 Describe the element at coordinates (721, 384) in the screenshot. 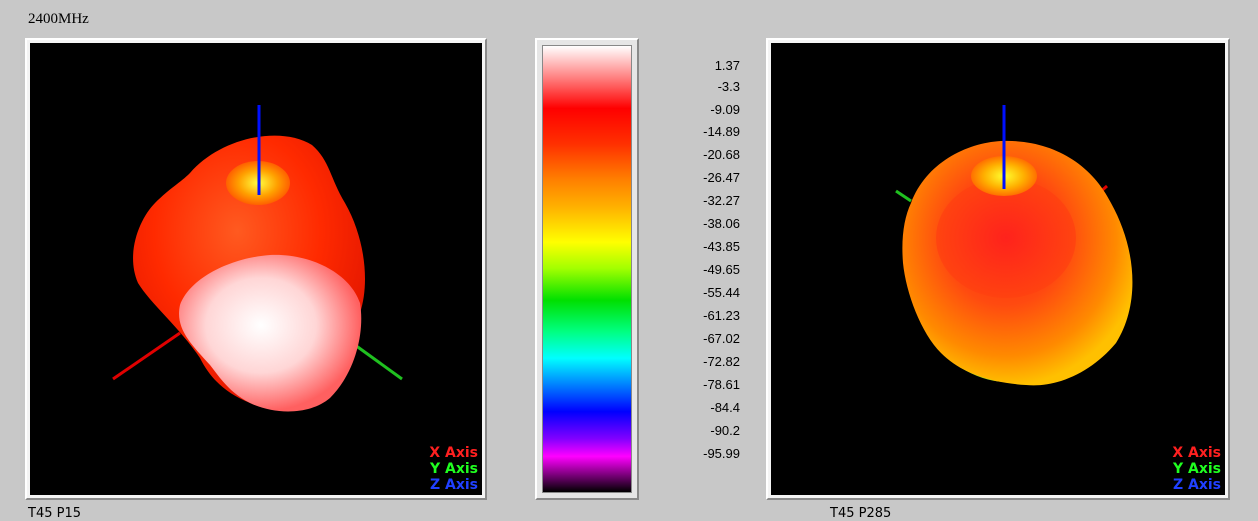

I see `colorbar-tick: -78.61` at that location.